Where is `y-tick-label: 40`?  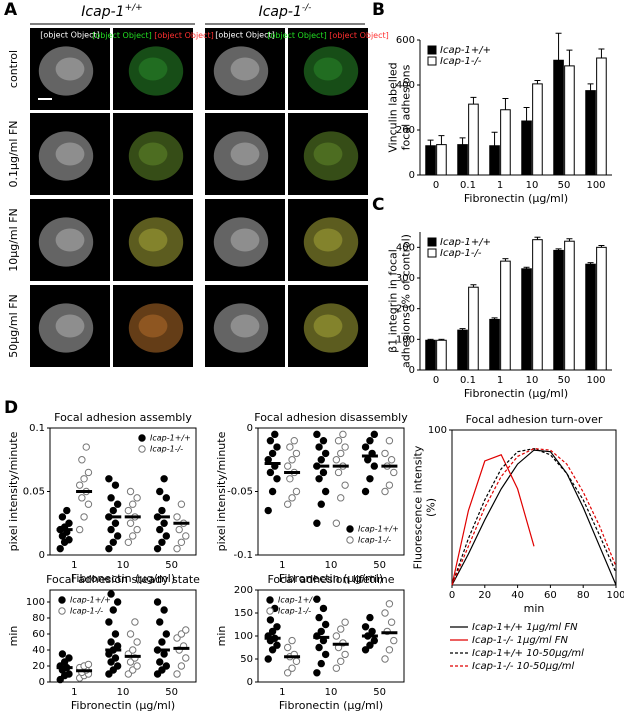 y-tick-label: 40 is located at coordinates (38, 650).